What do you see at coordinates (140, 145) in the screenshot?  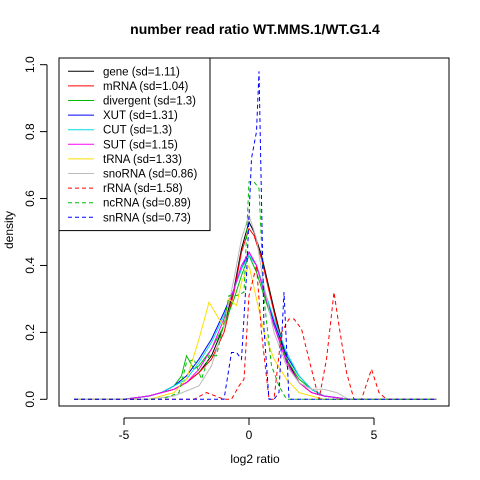 I see `legend-label: SUT (sd=1.15)` at bounding box center [140, 145].